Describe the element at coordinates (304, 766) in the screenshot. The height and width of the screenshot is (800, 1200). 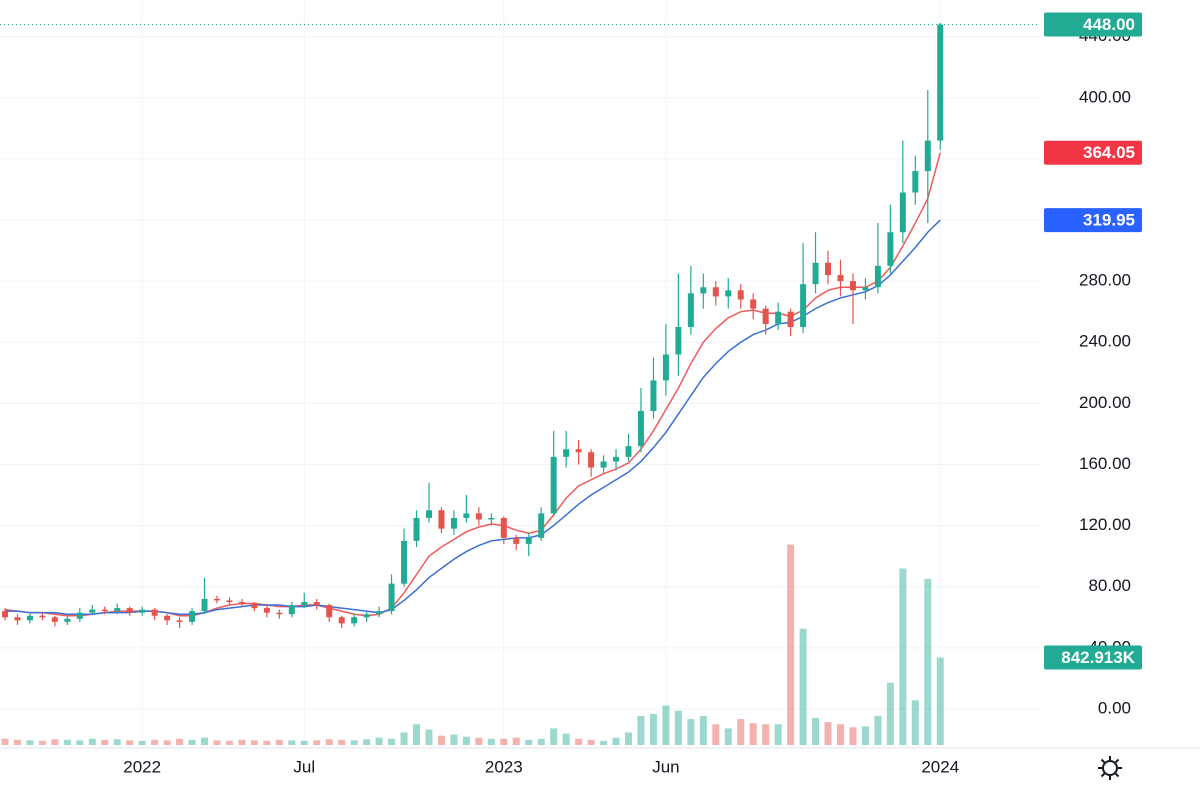
I see `x-tick-label: Jul` at that location.